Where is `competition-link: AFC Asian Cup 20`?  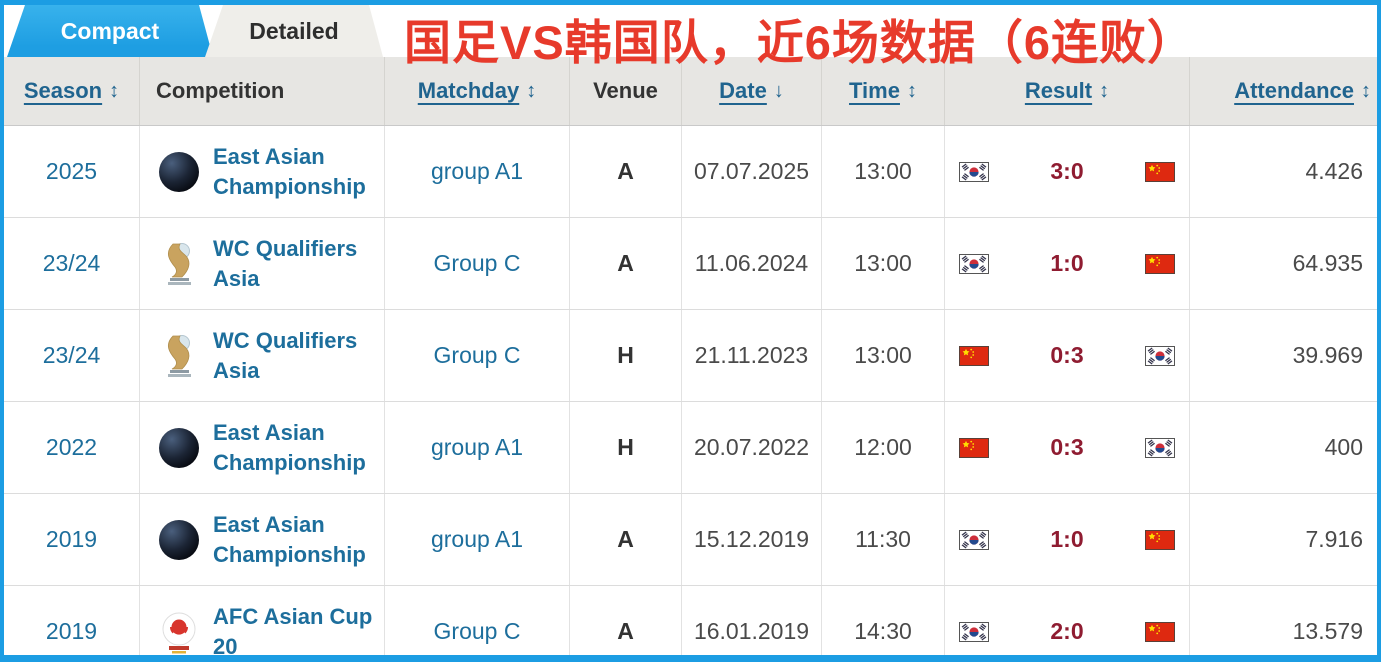 competition-link: AFC Asian Cup 20 is located at coordinates (293, 629).